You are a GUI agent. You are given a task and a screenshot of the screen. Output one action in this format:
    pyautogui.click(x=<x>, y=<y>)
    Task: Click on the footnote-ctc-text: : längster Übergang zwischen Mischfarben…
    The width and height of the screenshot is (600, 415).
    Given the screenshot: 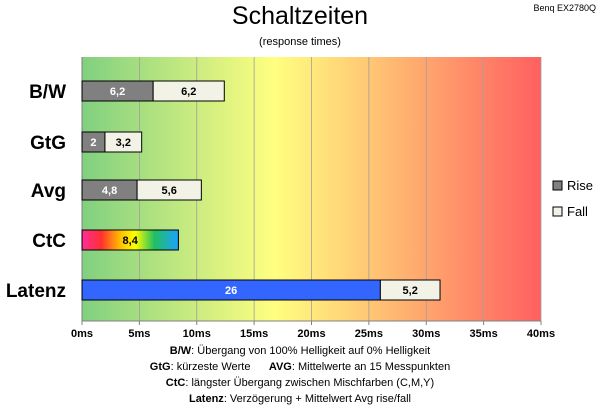 What is the action you would take?
    pyautogui.click(x=310, y=383)
    